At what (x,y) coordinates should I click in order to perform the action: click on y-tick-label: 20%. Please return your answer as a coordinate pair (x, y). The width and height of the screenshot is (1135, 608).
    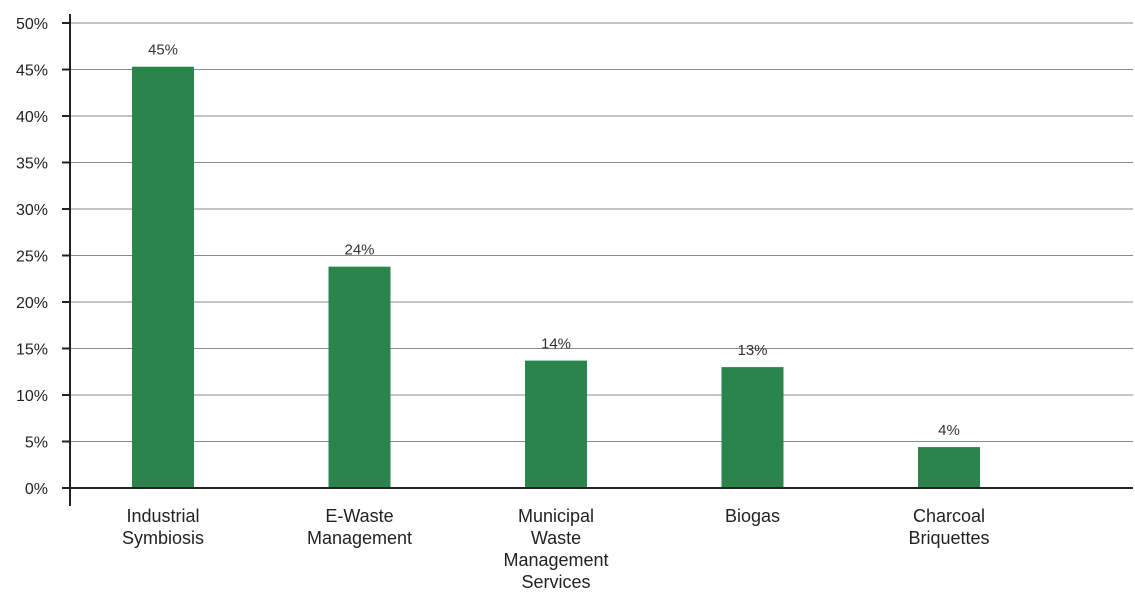
    Looking at the image, I should click on (32, 303).